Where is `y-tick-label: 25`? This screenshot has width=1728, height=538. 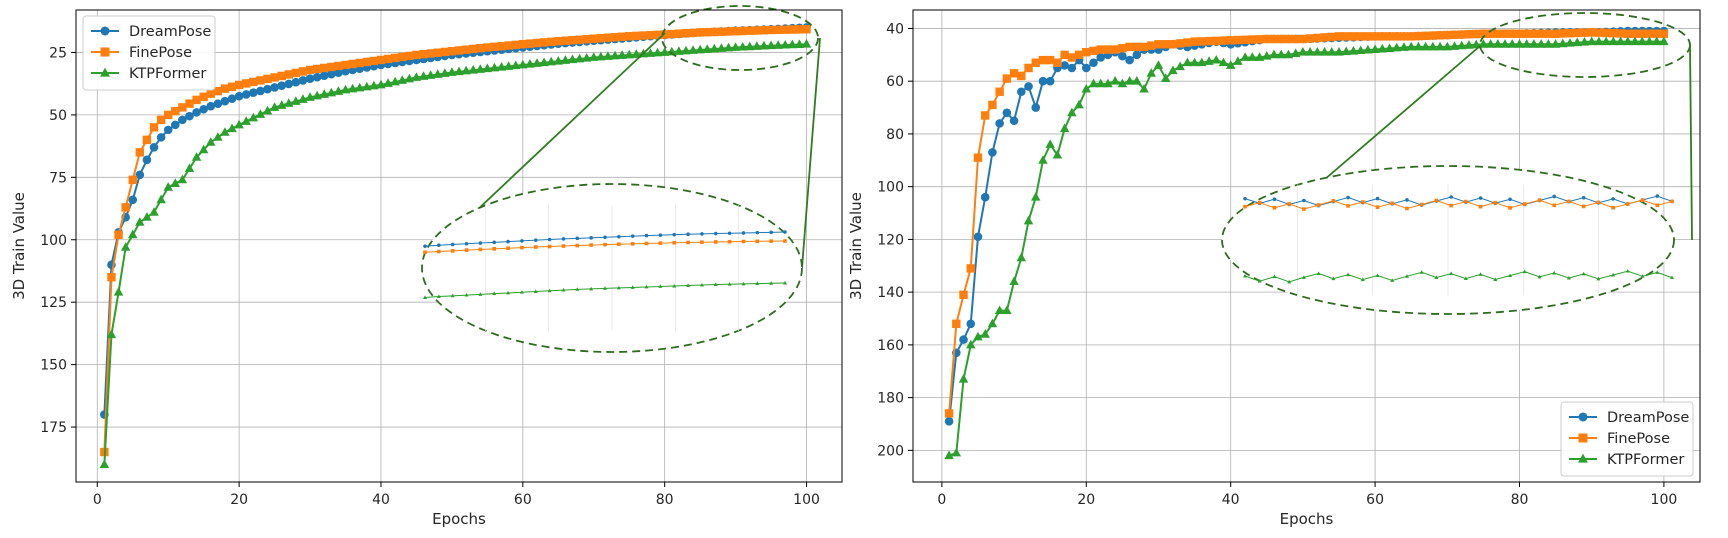 y-tick-label: 25 is located at coordinates (58, 53).